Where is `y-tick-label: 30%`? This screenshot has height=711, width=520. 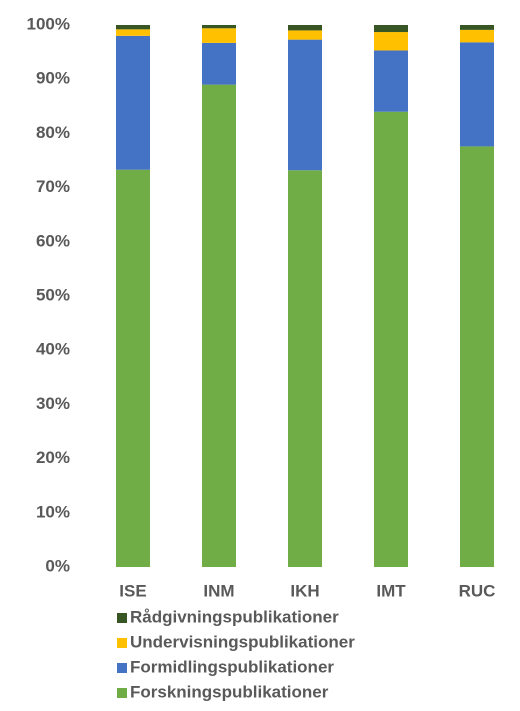
y-tick-label: 30% is located at coordinates (53, 403).